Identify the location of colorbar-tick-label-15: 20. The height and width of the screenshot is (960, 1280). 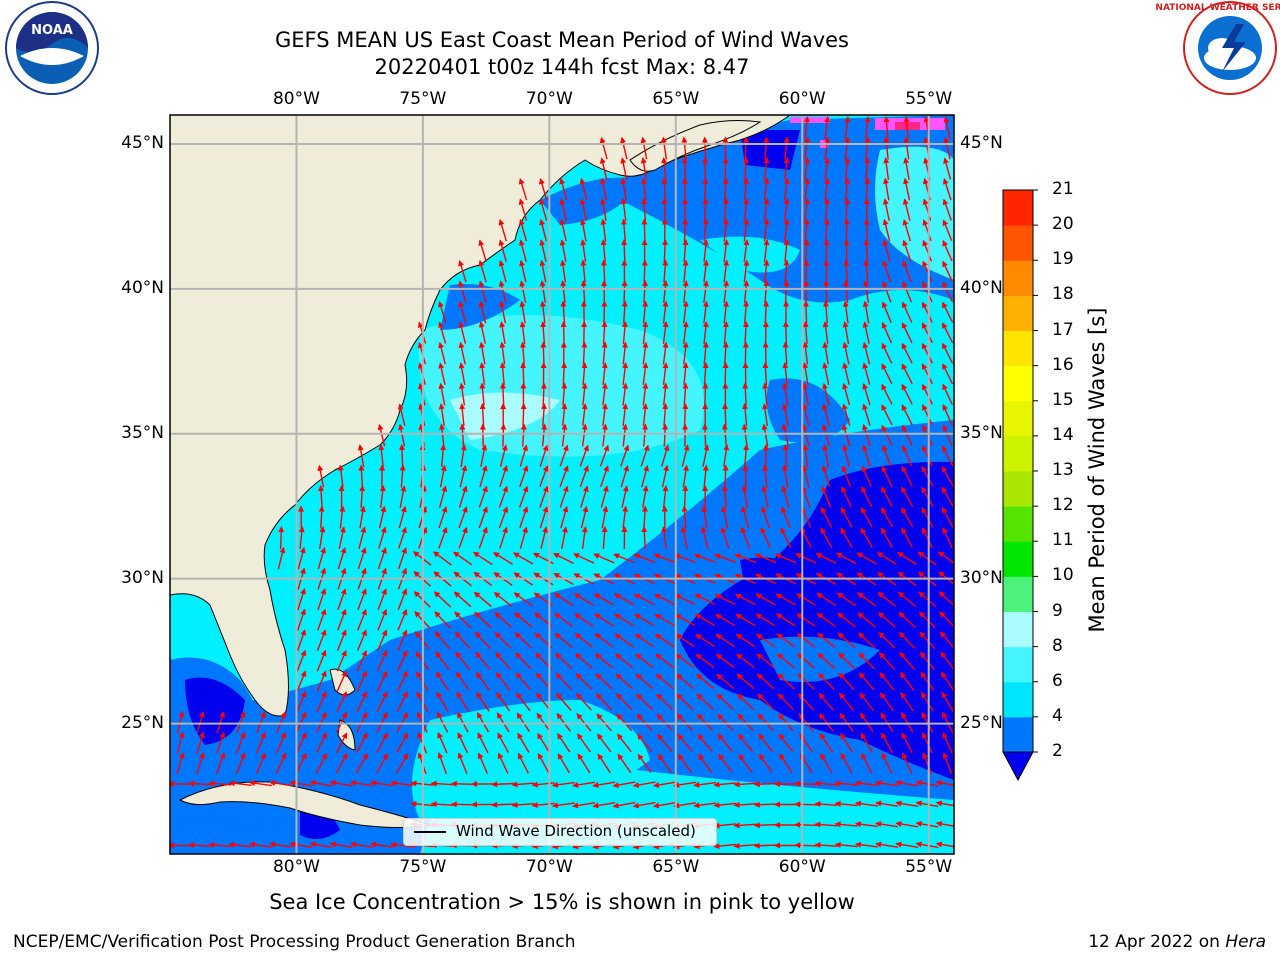
(1063, 224).